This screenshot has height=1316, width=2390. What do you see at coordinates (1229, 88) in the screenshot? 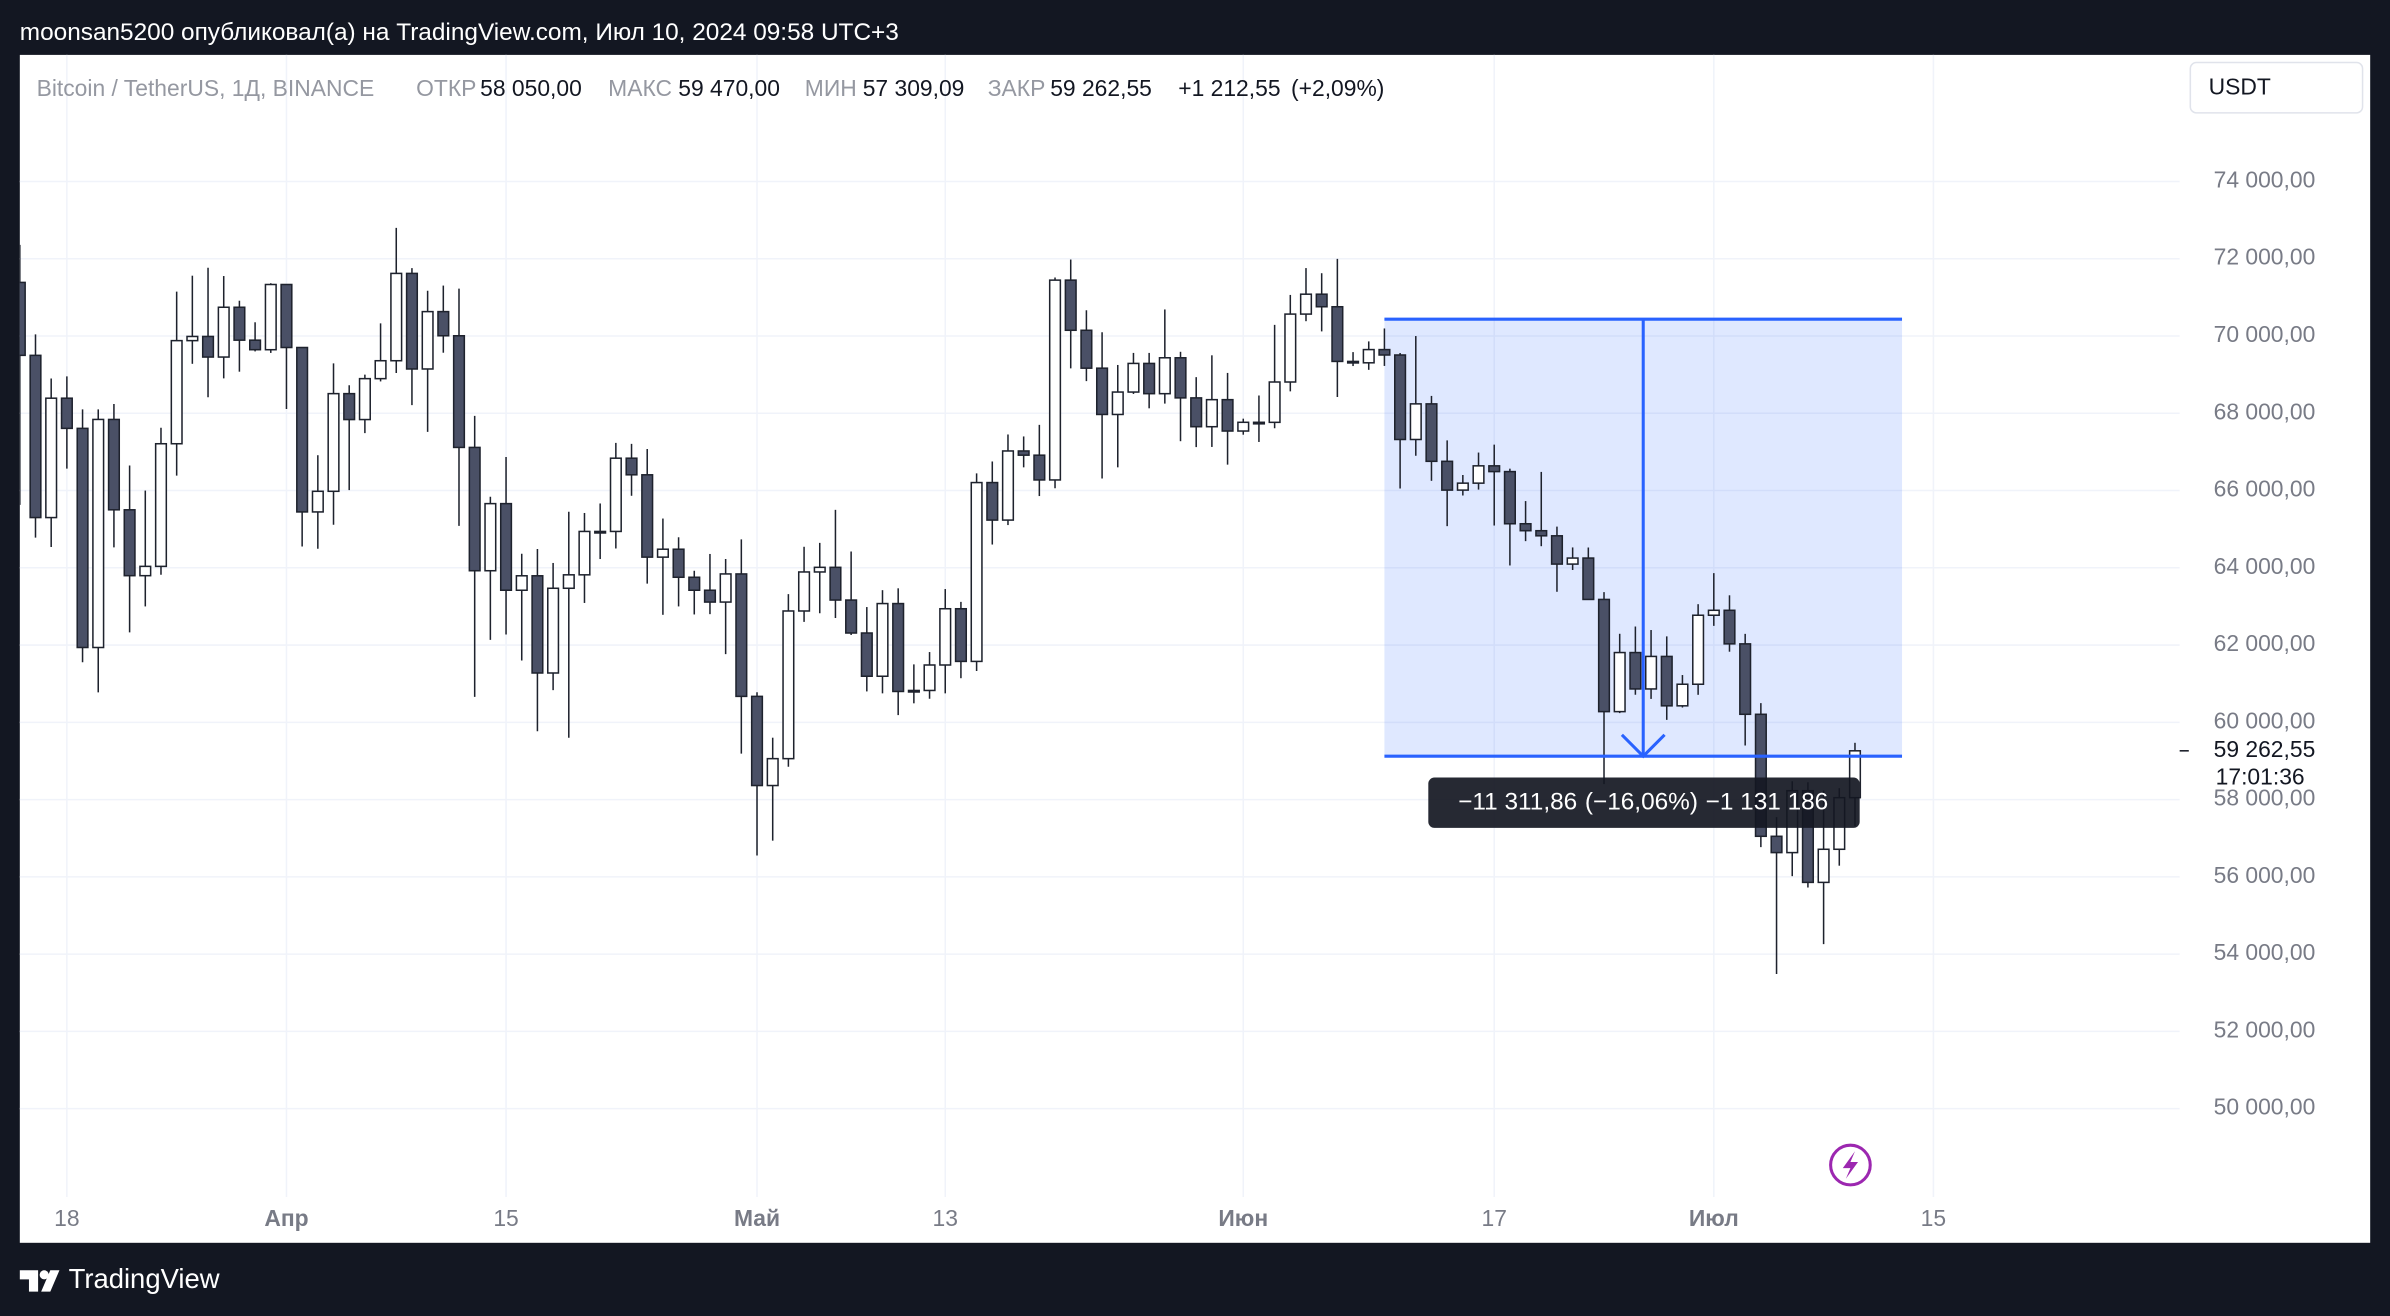
I see `legend-change: +1 212,55` at bounding box center [1229, 88].